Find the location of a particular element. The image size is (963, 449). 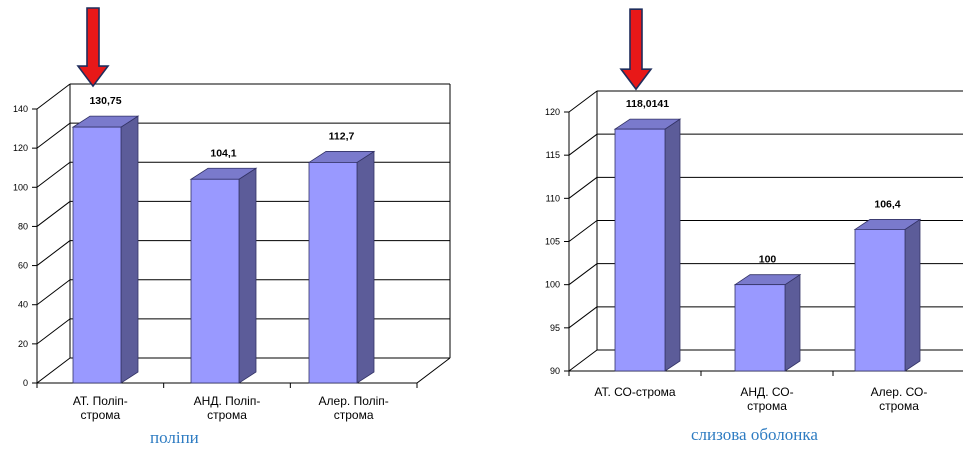

data-label: 130,75 is located at coordinates (105, 101).